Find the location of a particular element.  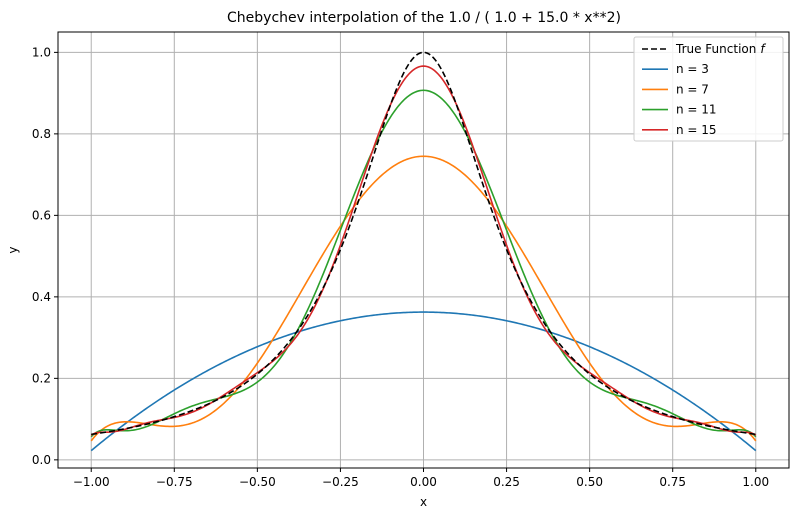

x-tick-label: −1.00 is located at coordinates (91, 482).